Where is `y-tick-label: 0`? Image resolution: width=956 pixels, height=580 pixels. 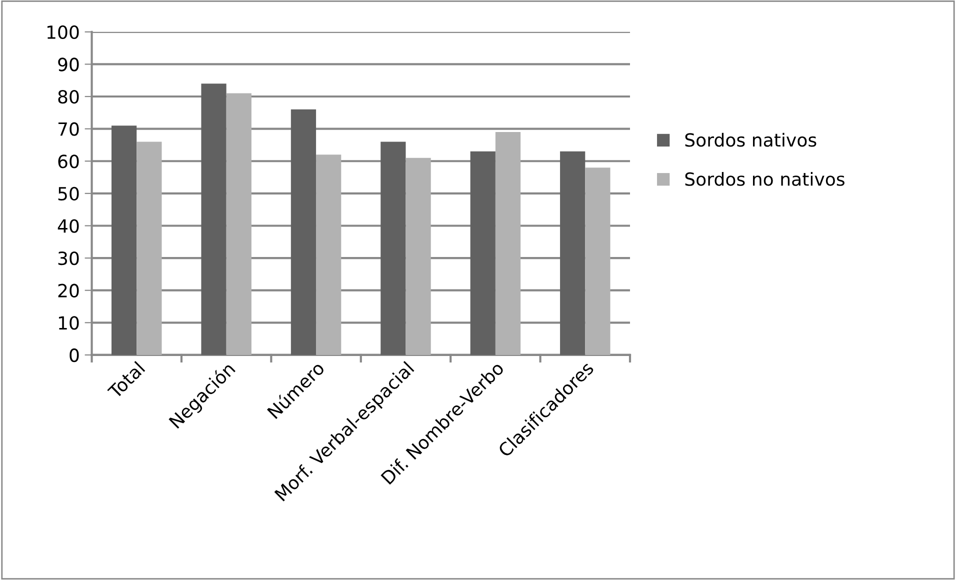 y-tick-label: 0 is located at coordinates (74, 355).